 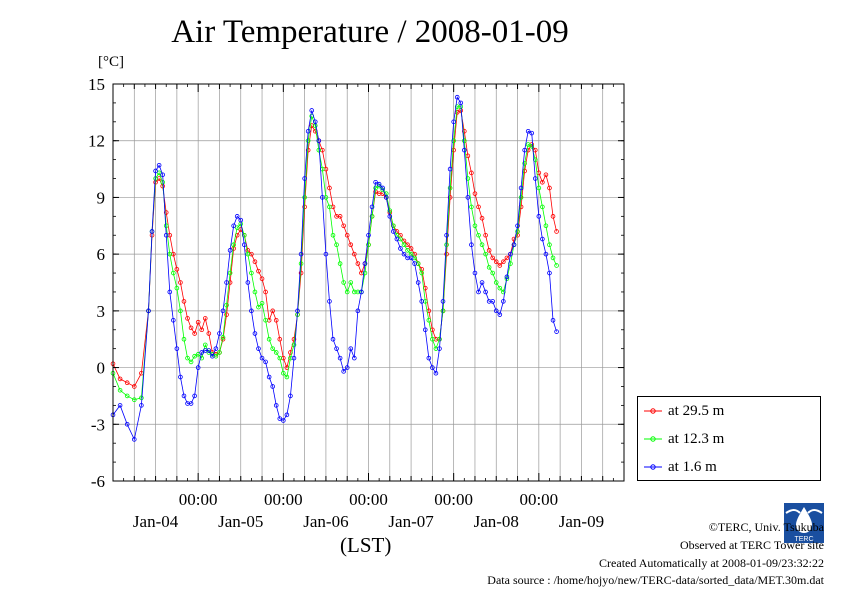 I want to click on y-tick-label: 9, so click(x=101, y=197).